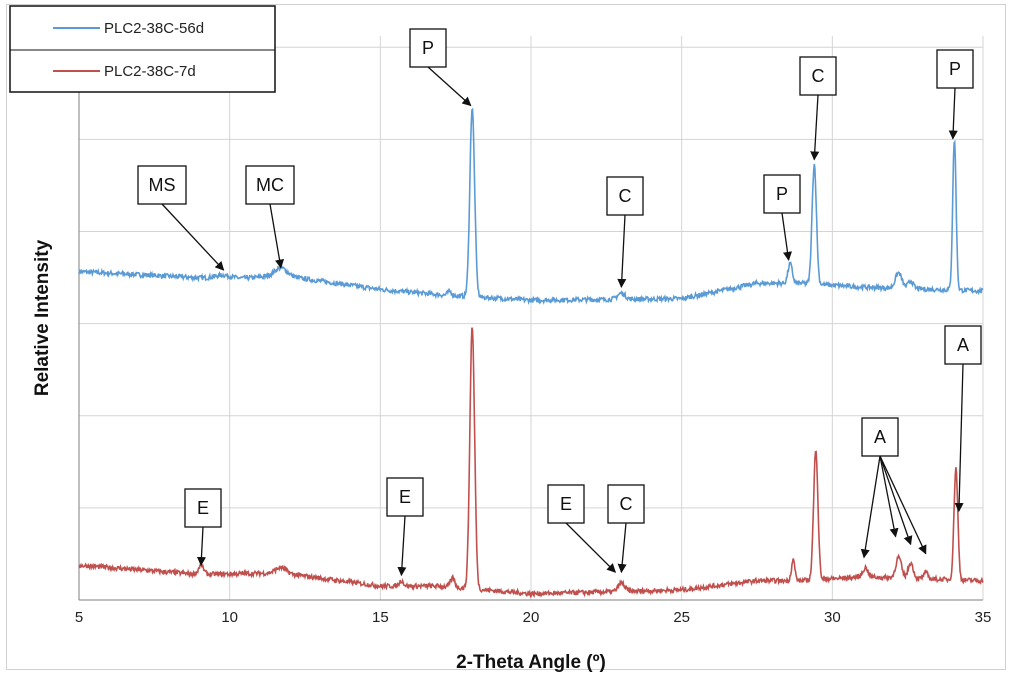 Image resolution: width=1013 pixels, height=676 pixels. What do you see at coordinates (832, 617) in the screenshot?
I see `x-tick-label: 30` at bounding box center [832, 617].